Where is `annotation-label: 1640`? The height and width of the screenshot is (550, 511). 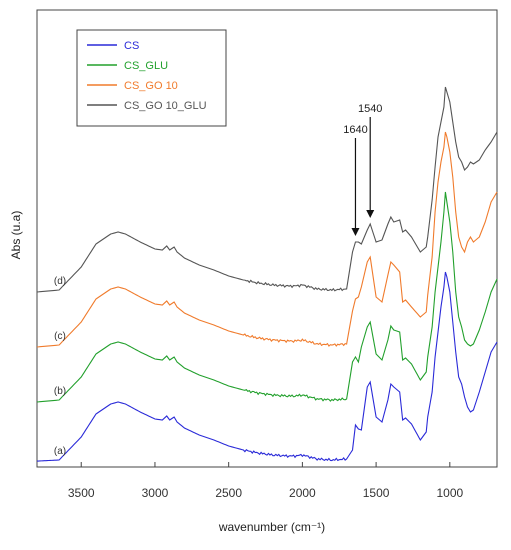 annotation-label: 1640 is located at coordinates (355, 130).